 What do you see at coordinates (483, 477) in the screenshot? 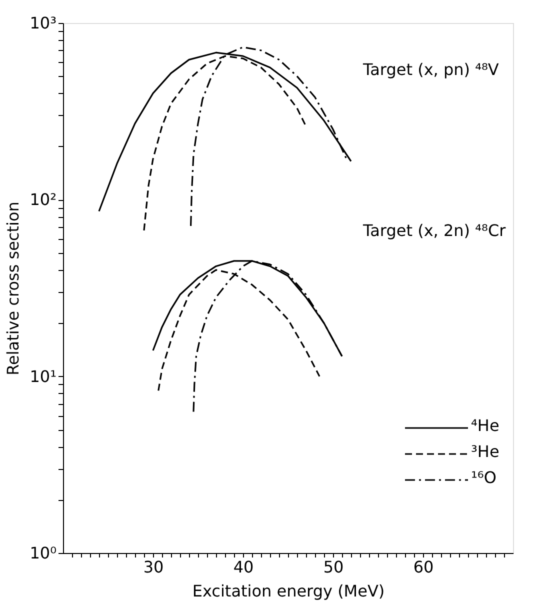
I see `legend-label: ¹⁶O` at bounding box center [483, 477].